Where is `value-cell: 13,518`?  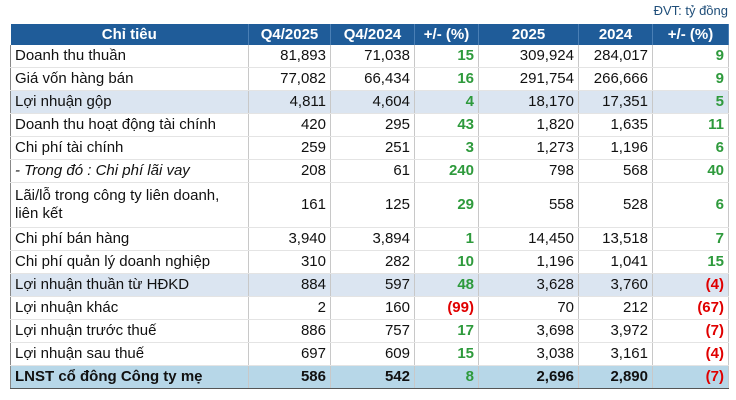
value-cell: 13,518 is located at coordinates (615, 239).